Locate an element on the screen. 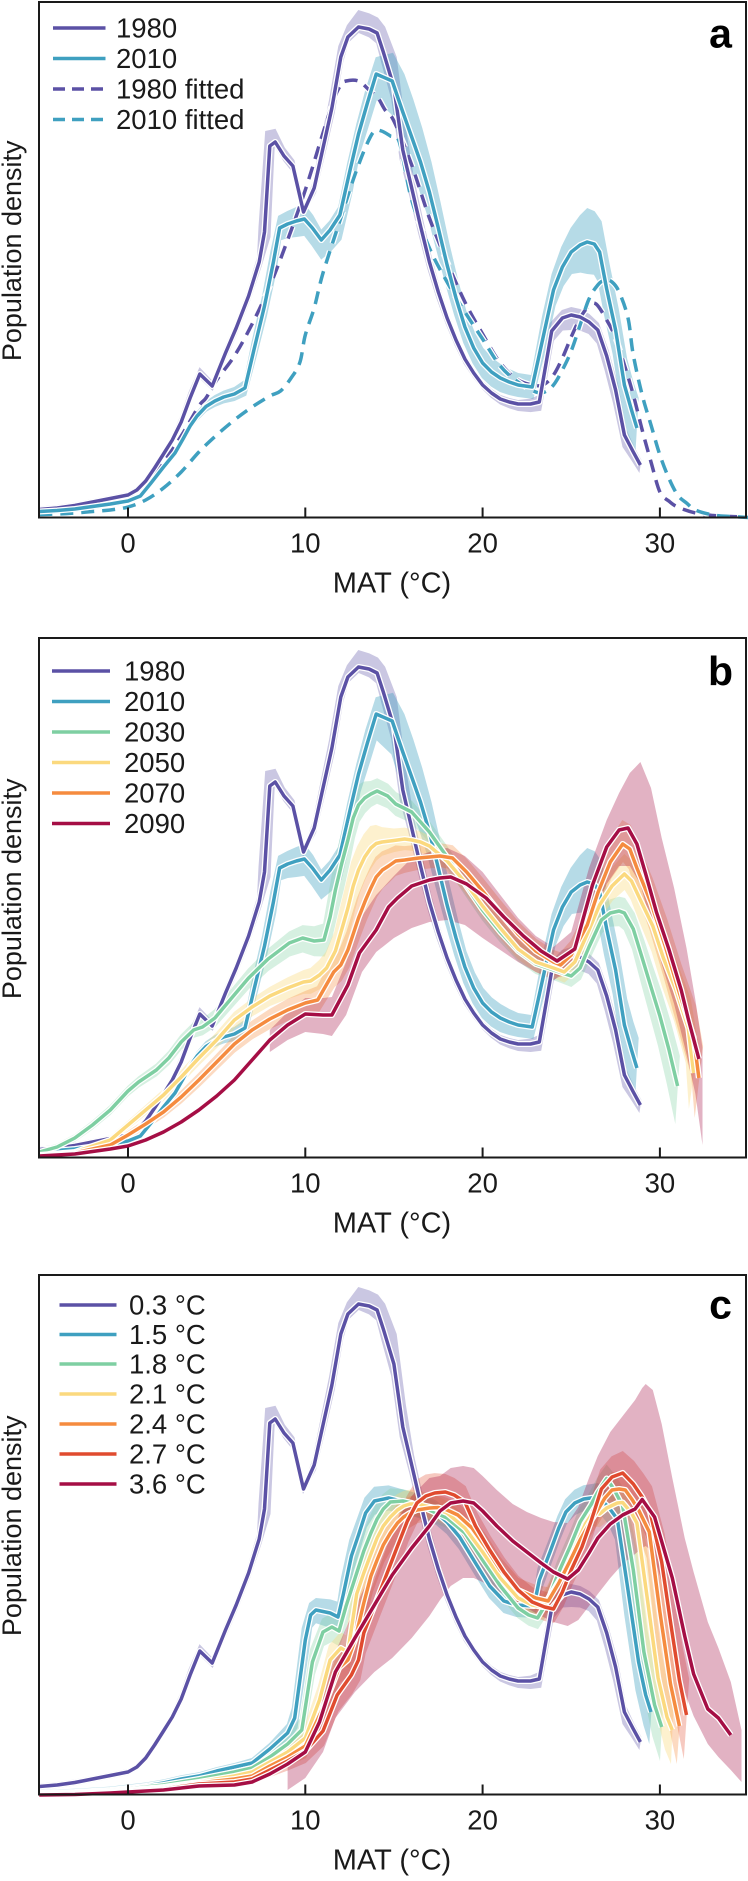 The height and width of the screenshot is (1881, 748). svg-text: 0.3 °C is located at coordinates (167, 1305).